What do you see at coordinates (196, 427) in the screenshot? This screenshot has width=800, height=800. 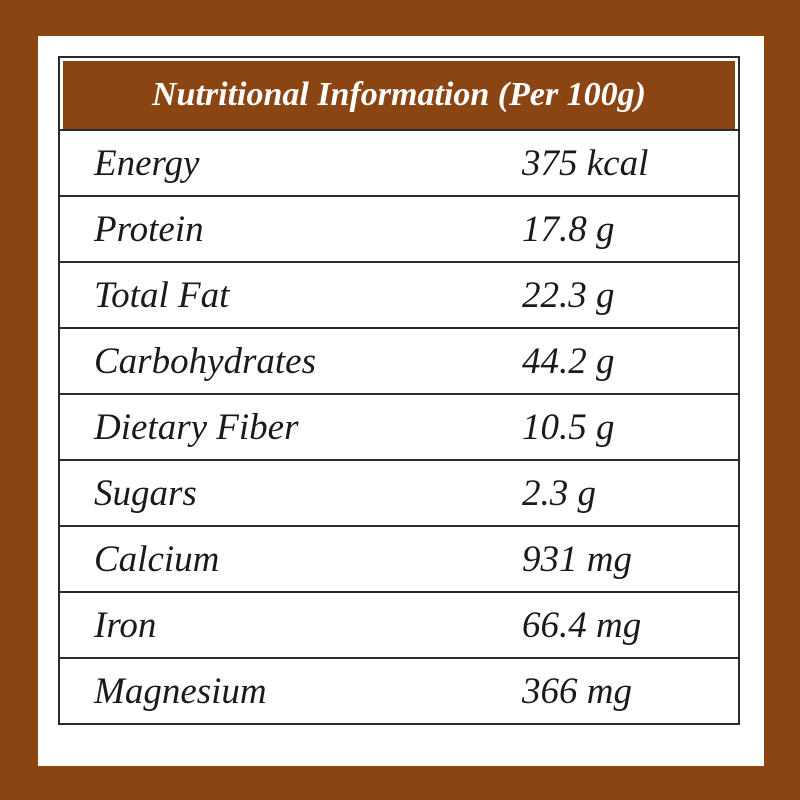 I see `row-label: Dietary Fiber` at bounding box center [196, 427].